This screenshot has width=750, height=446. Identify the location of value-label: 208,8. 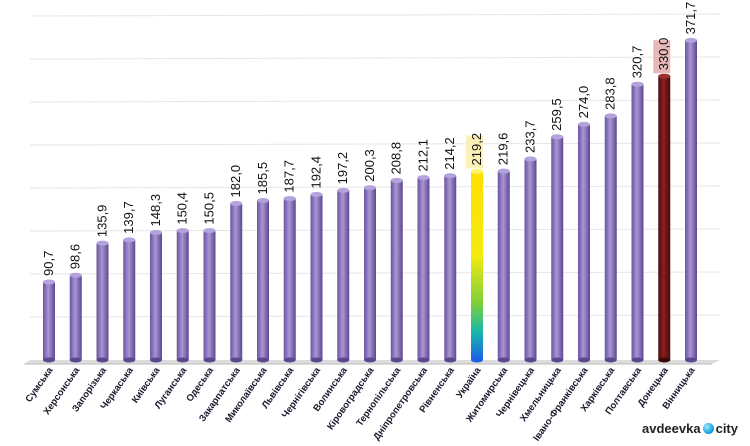
(396, 158).